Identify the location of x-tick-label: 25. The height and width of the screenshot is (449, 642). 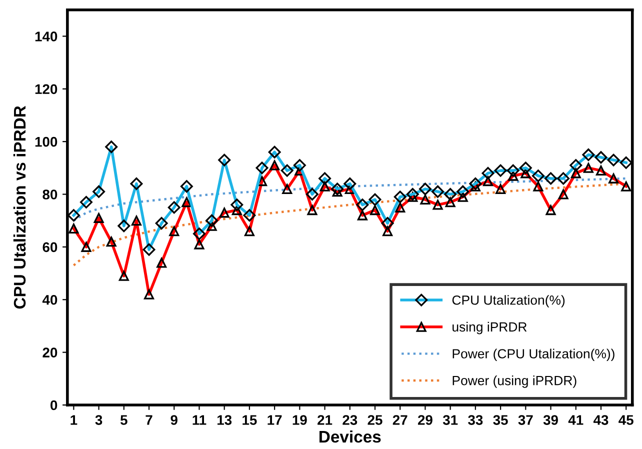
(375, 420).